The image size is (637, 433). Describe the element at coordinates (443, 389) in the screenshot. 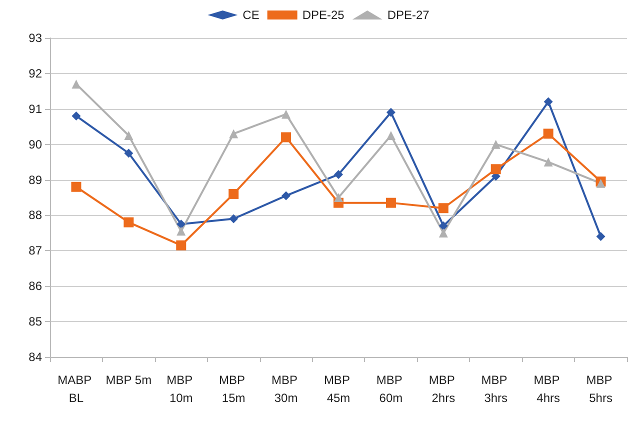

I see `x-tick-label: MBP 2hrs` at that location.